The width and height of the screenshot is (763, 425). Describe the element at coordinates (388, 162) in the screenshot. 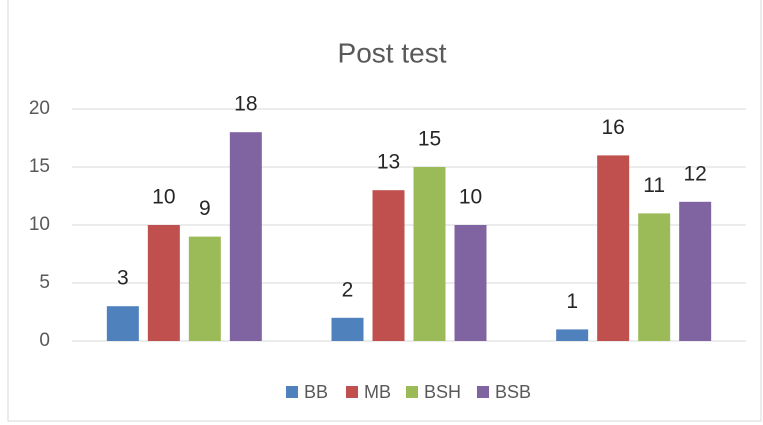

I see `data-label: 13` at that location.